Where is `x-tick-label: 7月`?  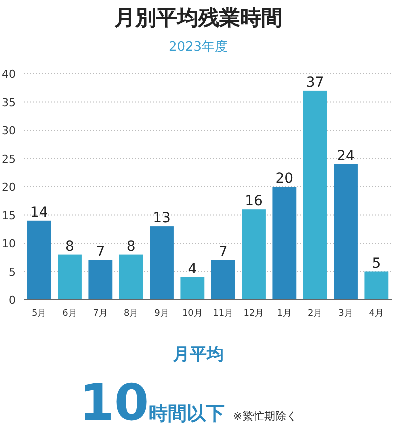 x-tick-label: 7月 is located at coordinates (100, 314).